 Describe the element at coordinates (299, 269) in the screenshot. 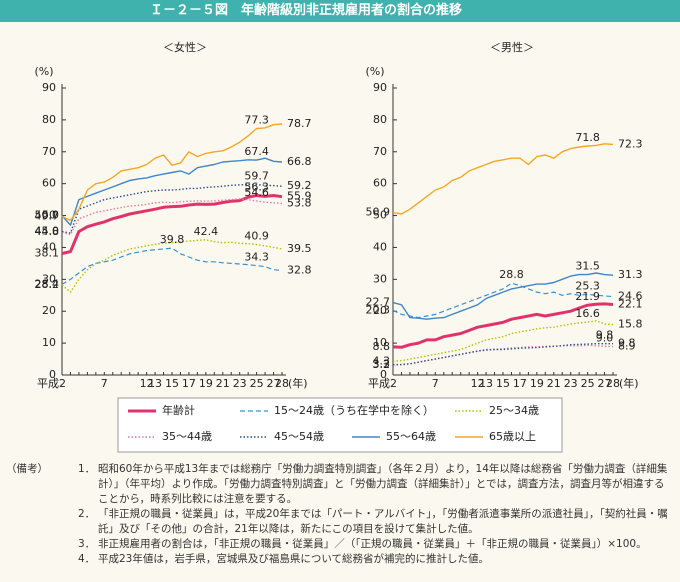

I see `data-label: 32.8` at that location.